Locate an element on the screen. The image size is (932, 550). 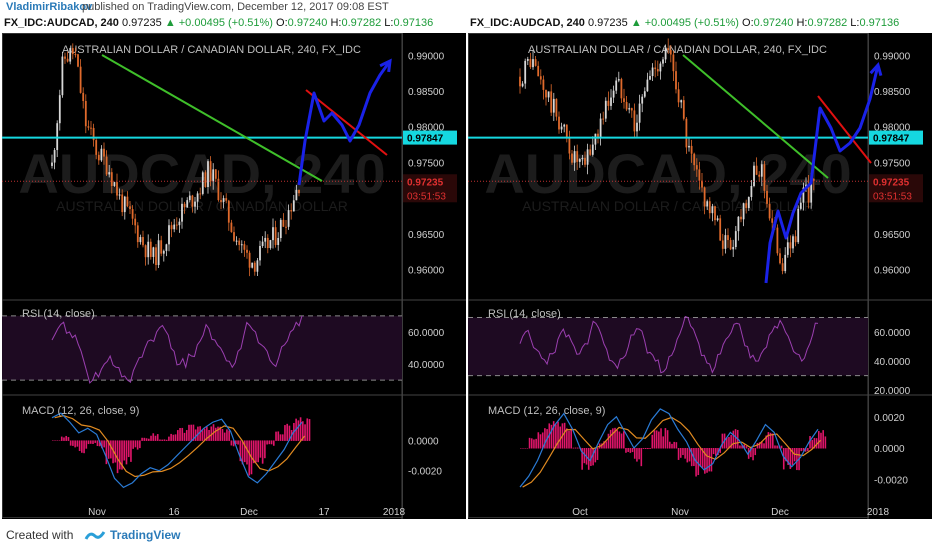
red-trendline is located at coordinates (346, 122).